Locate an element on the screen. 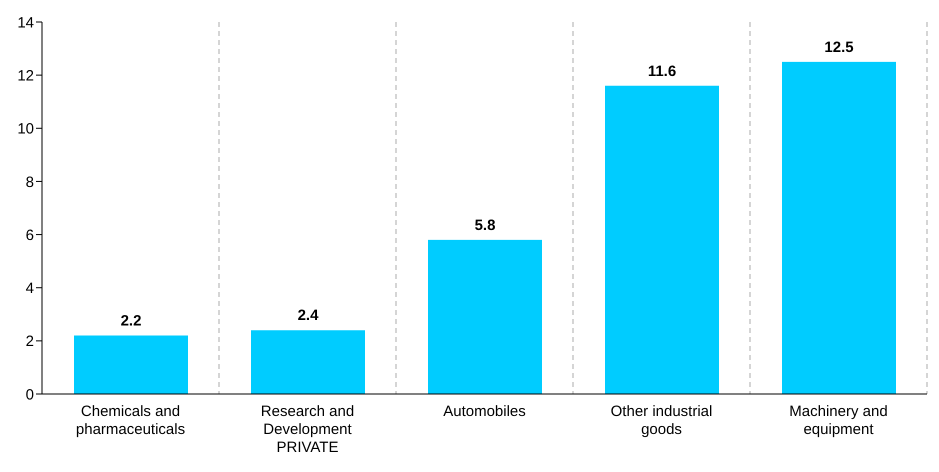  y-tick-label: 14 is located at coordinates (25, 23).